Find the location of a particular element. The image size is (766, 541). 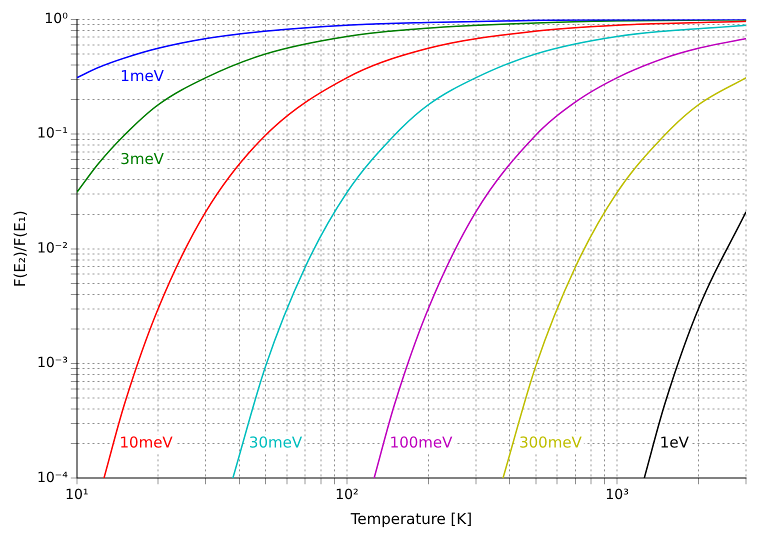

series-label: 30meV is located at coordinates (275, 443).